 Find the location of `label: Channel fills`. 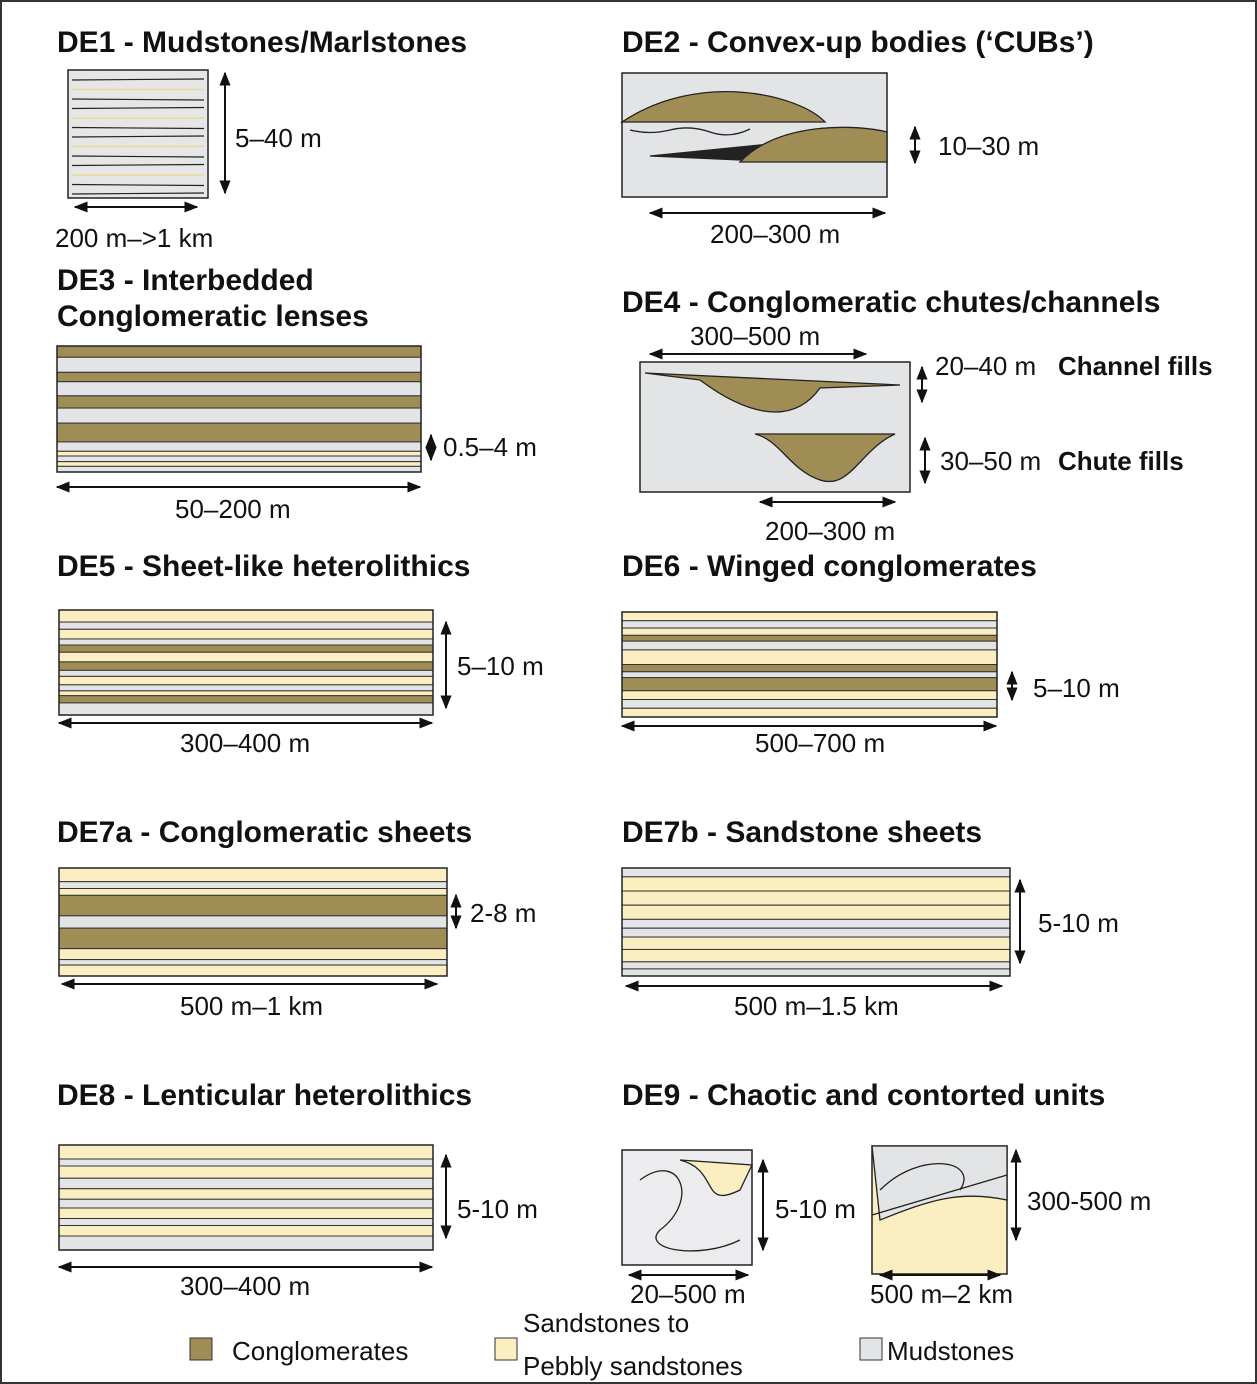

label: Channel fills is located at coordinates (1135, 366).